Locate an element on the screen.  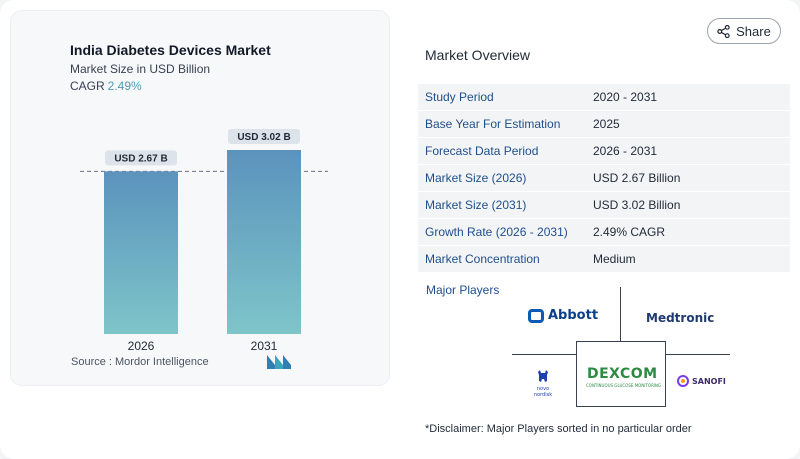
overview-row: Forecast Data Period 2026 - 2031 is located at coordinates (604, 151).